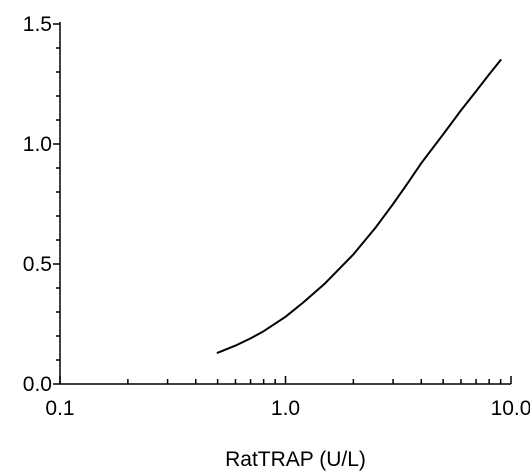 The height and width of the screenshot is (472, 530). I want to click on x-tick-label: 0.1, so click(59, 408).